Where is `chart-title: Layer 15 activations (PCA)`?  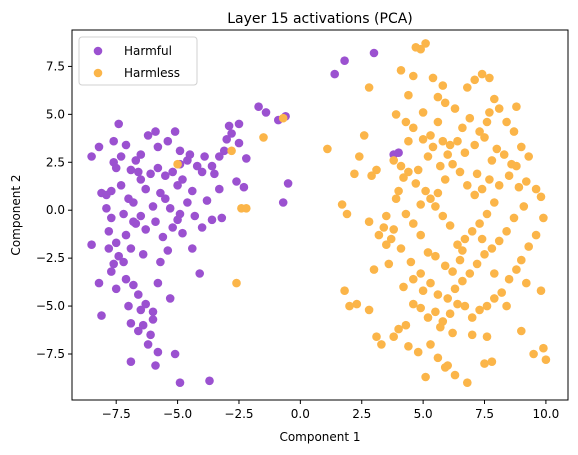
chart-title: Layer 15 activations (PCA) is located at coordinates (320, 19).